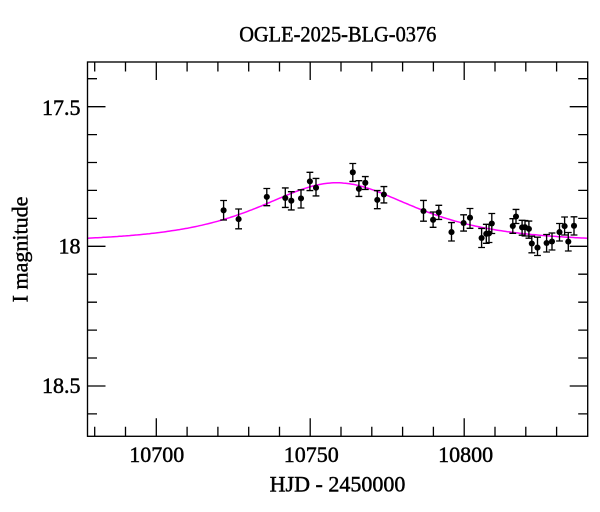 The image size is (600, 512). Describe the element at coordinates (156, 454) in the screenshot. I see `svg-text: 10700` at that location.